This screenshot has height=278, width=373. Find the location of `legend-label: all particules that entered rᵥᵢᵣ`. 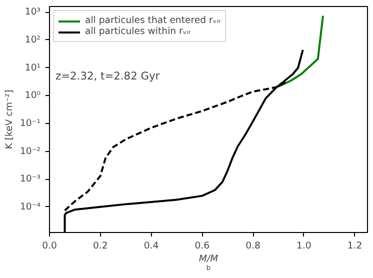

legend-label: all particules that entered rᵥᵢᵣ is located at coordinates (153, 20).